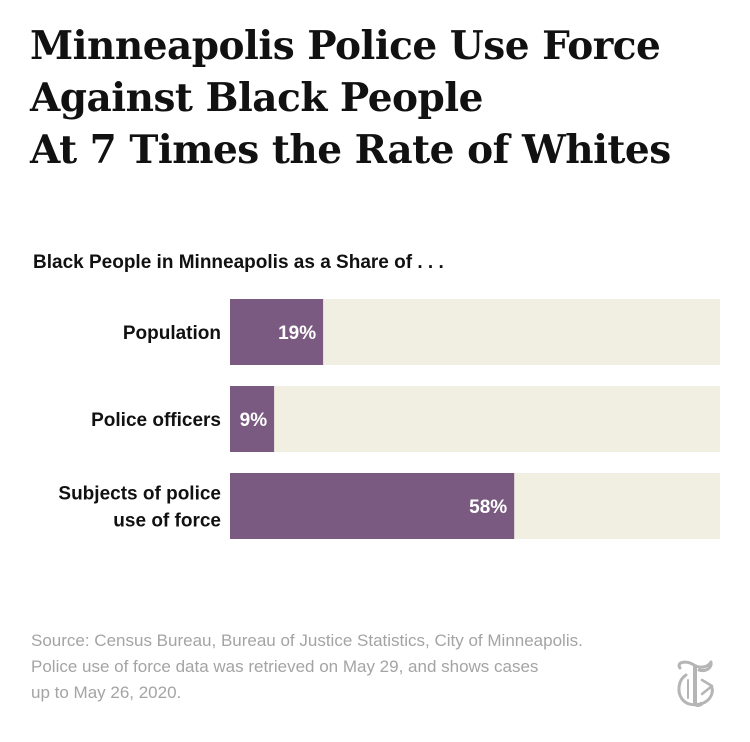  I want to click on category-label: Police officers, so click(156, 420).